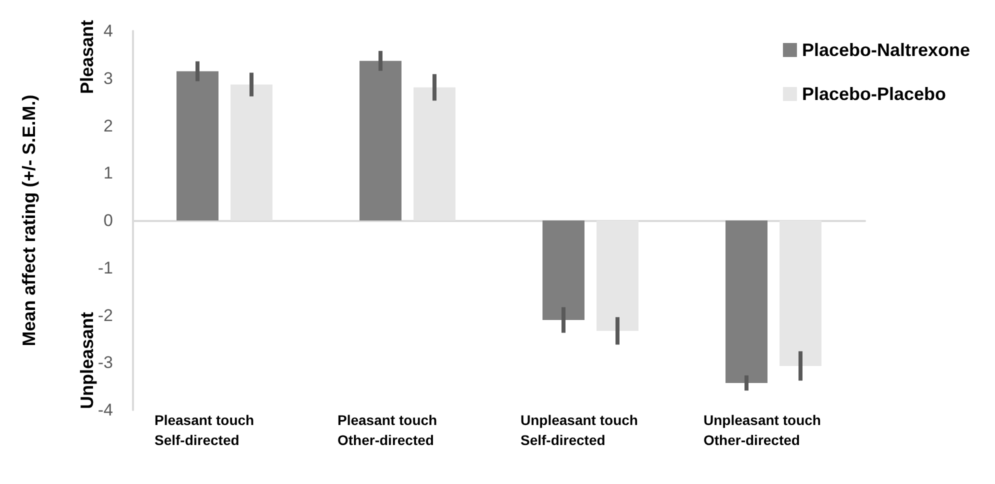  Describe the element at coordinates (388, 430) in the screenshot. I see `x-tick-label: Pleasant touch Other-directed` at that location.